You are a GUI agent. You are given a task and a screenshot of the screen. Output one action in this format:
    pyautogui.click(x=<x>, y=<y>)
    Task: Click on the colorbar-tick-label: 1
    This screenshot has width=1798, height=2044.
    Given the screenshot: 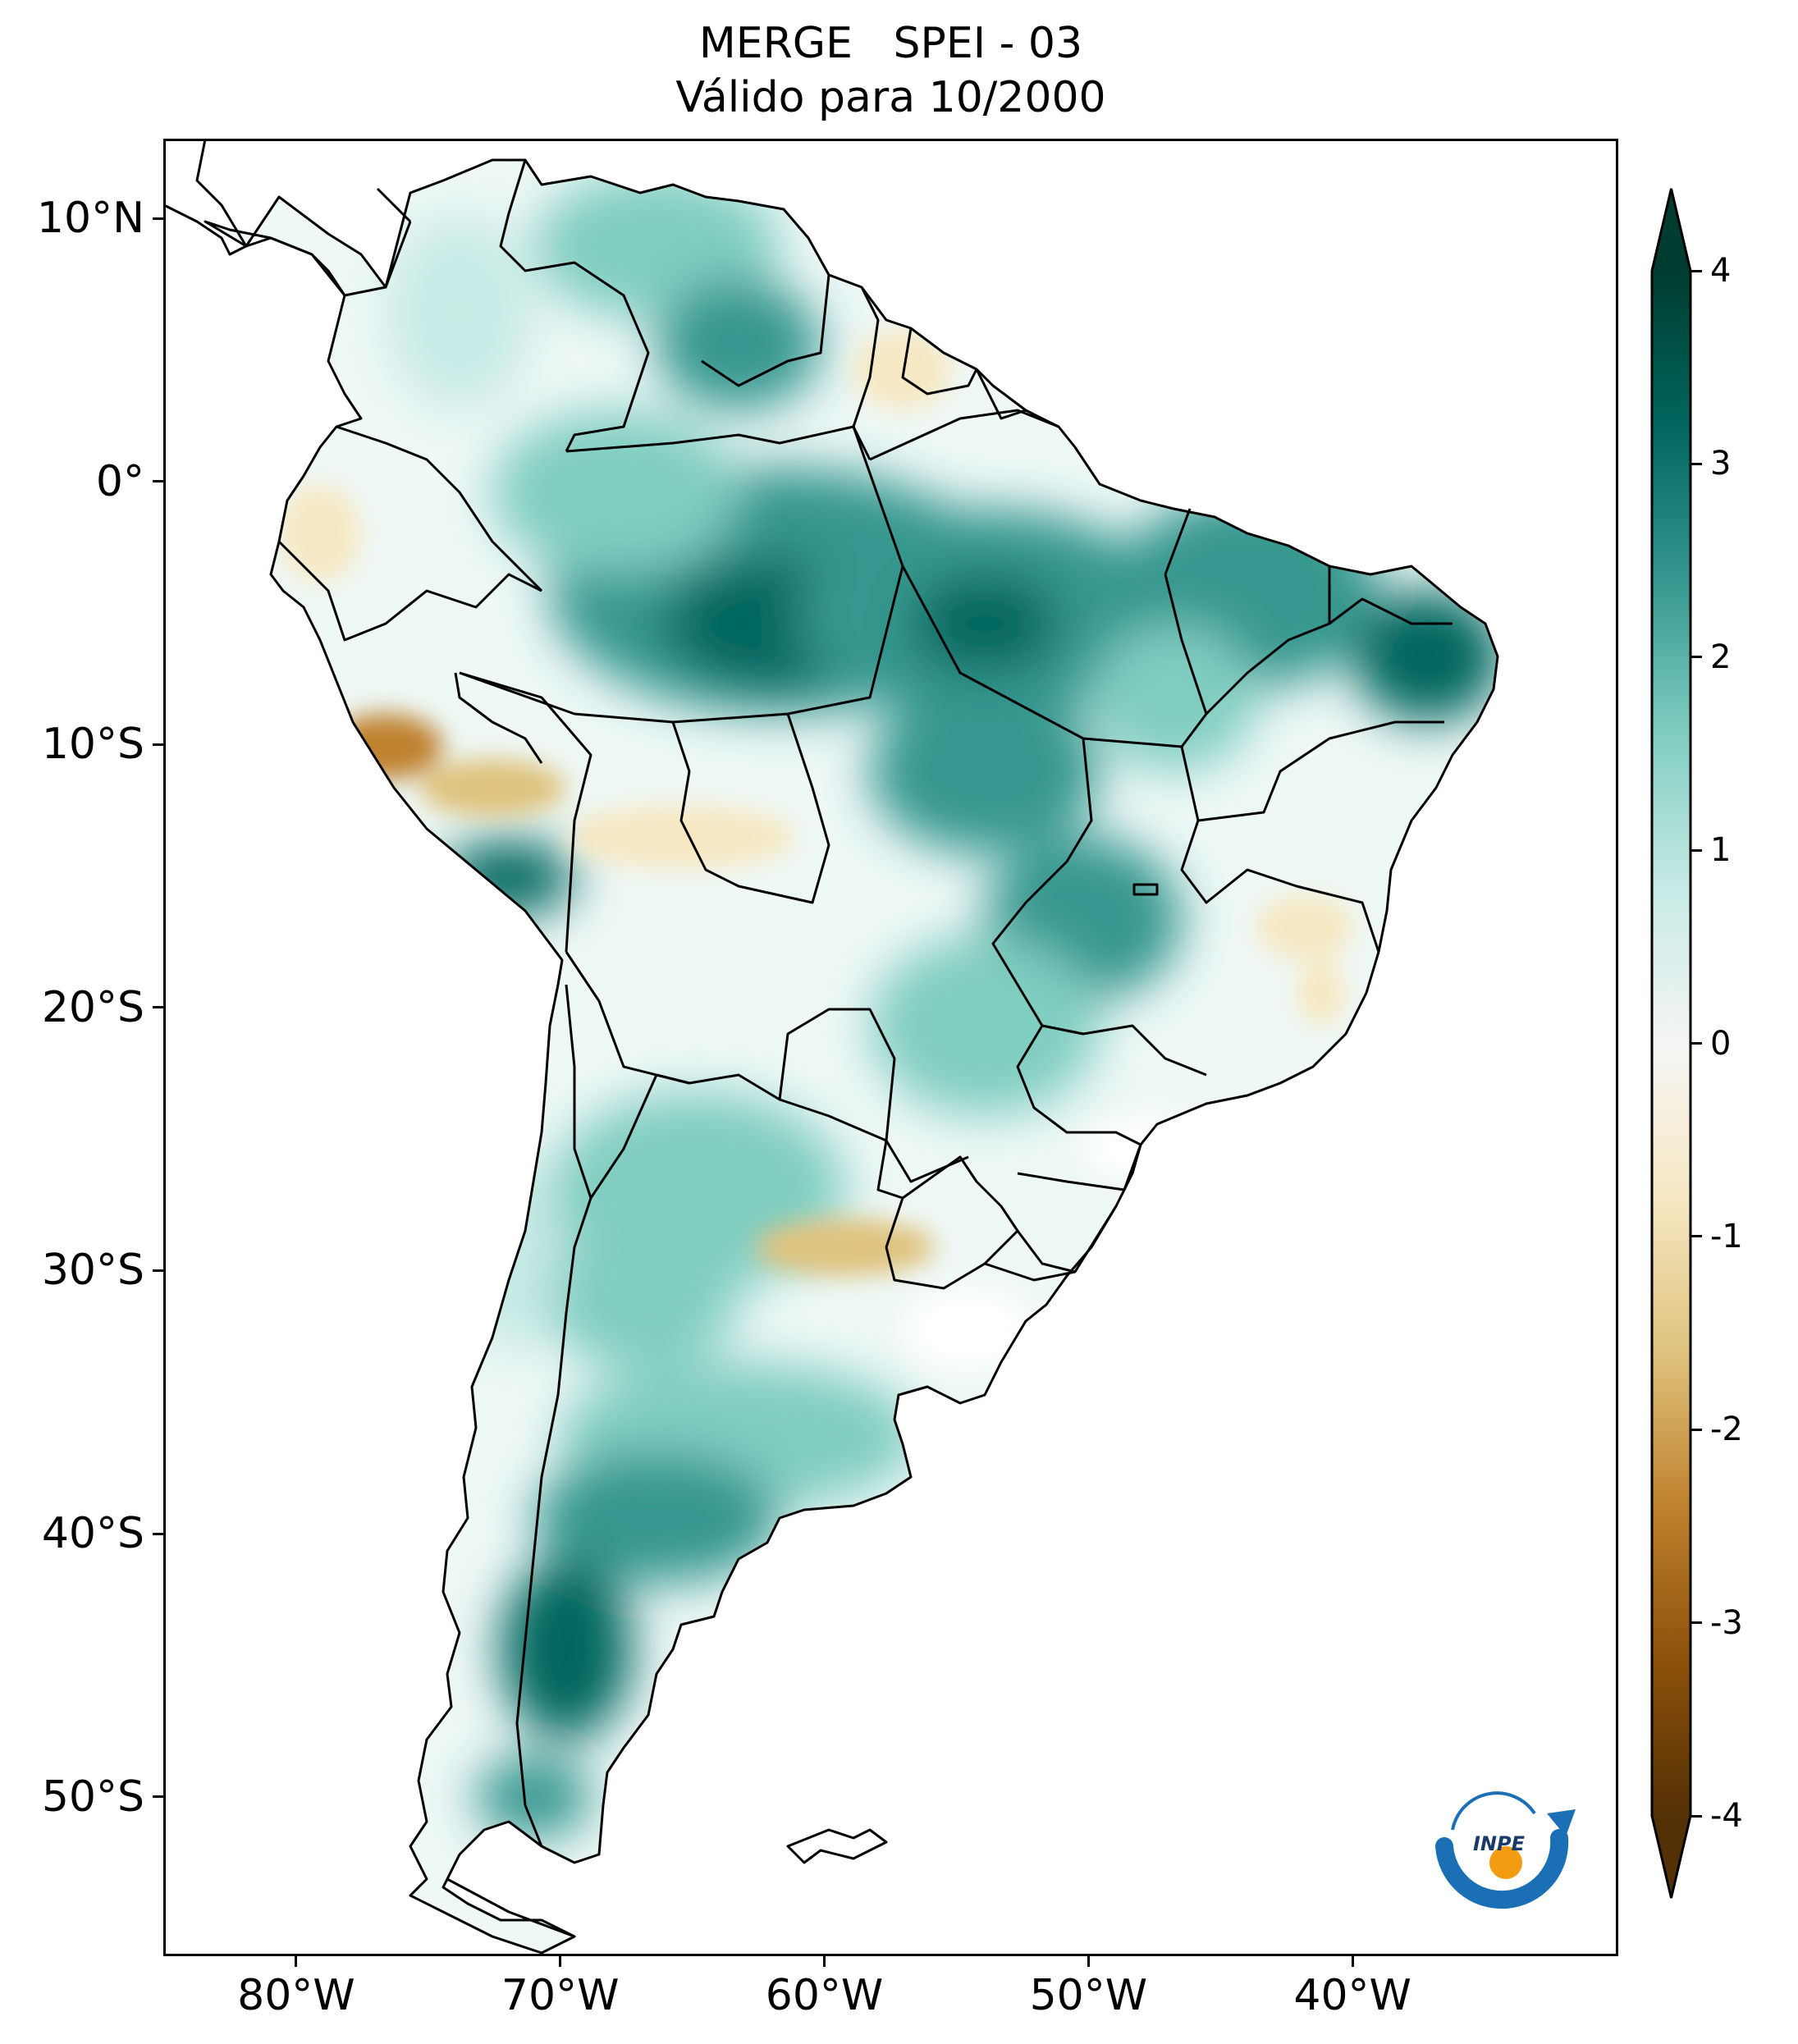 What is the action you would take?
    pyautogui.click(x=1721, y=851)
    